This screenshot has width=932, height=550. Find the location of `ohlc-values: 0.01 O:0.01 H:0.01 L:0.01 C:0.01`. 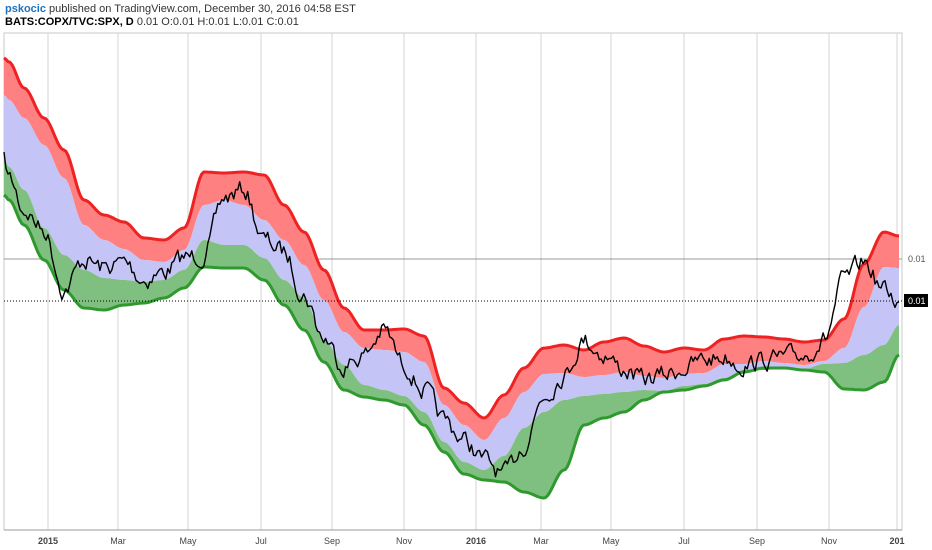

ohlc-values: 0.01 O:0.01 H:0.01 L:0.01 C:0.01 is located at coordinates (217, 22).